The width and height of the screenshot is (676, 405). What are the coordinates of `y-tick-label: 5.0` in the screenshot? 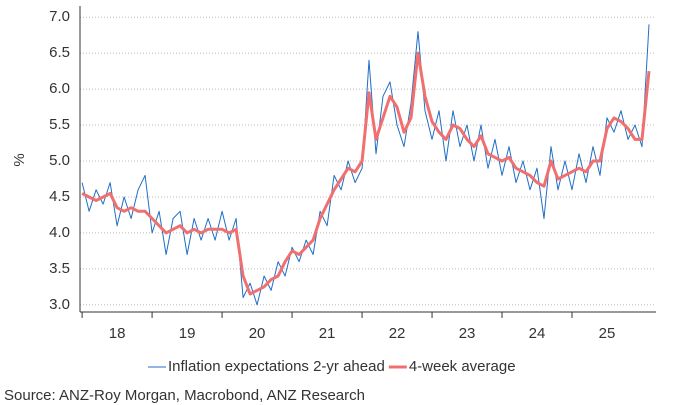 It's located at (59, 160).